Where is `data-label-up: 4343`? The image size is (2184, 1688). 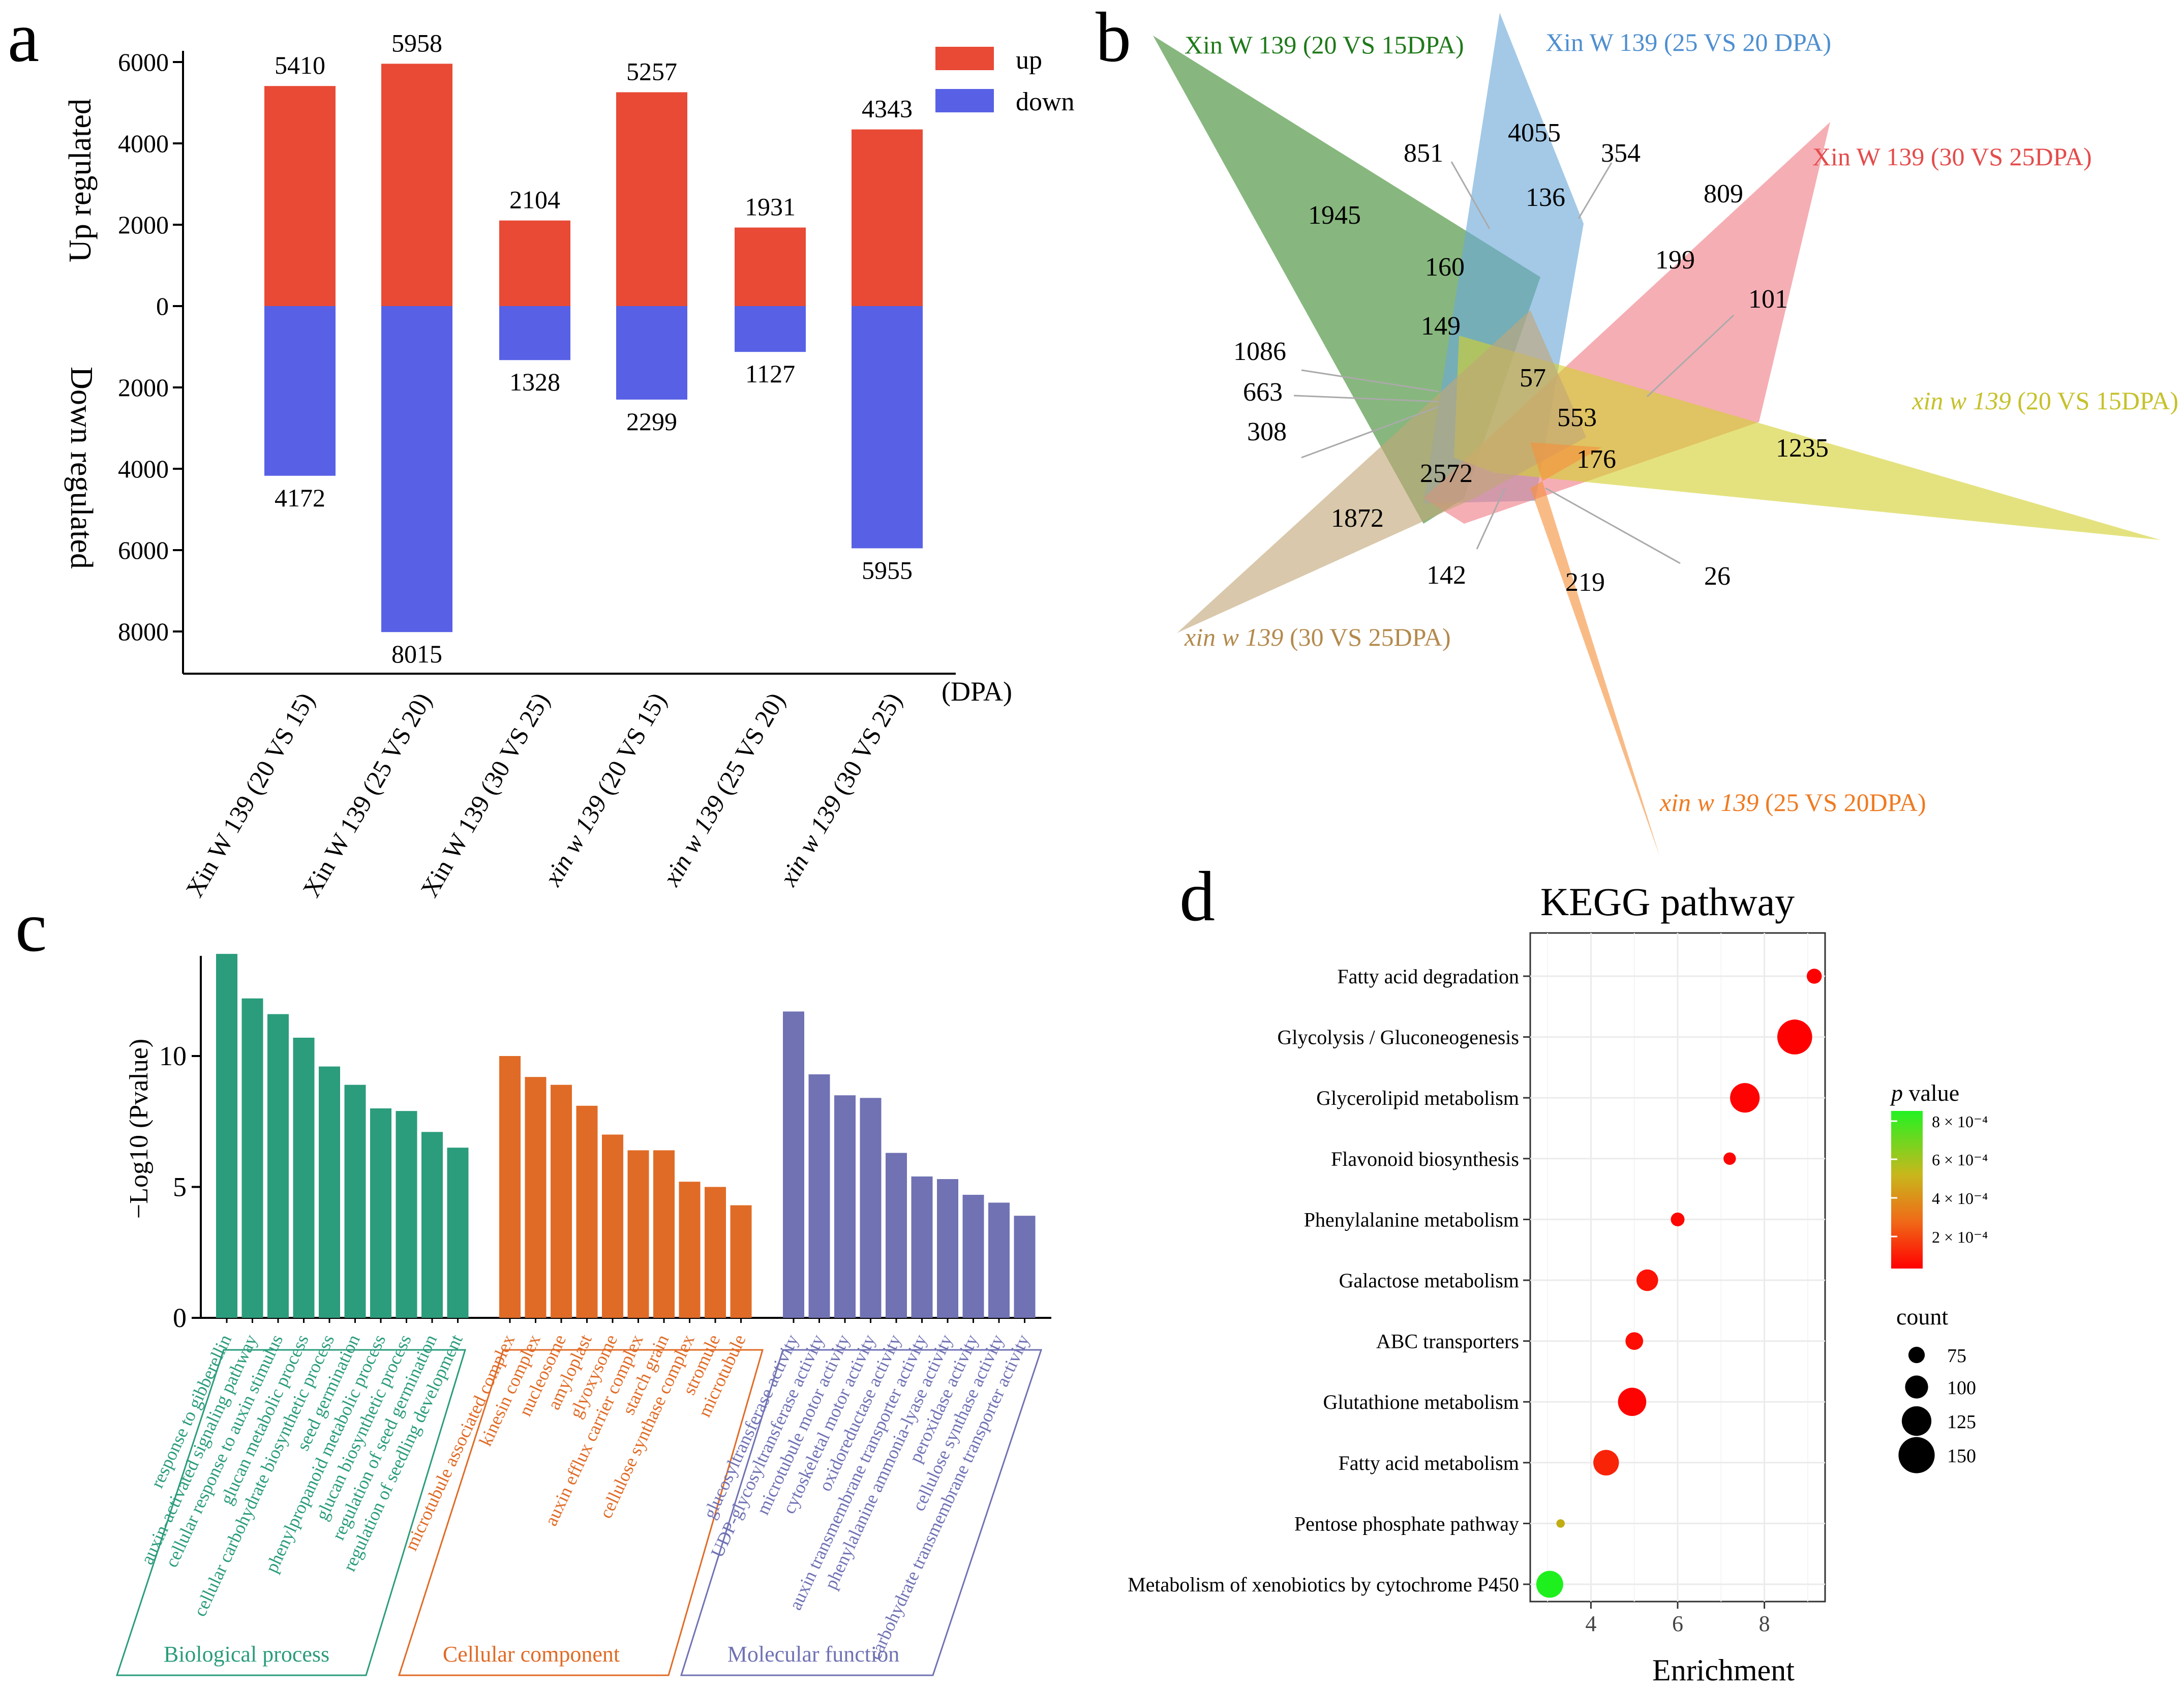 data-label-up: 4343 is located at coordinates (887, 109).